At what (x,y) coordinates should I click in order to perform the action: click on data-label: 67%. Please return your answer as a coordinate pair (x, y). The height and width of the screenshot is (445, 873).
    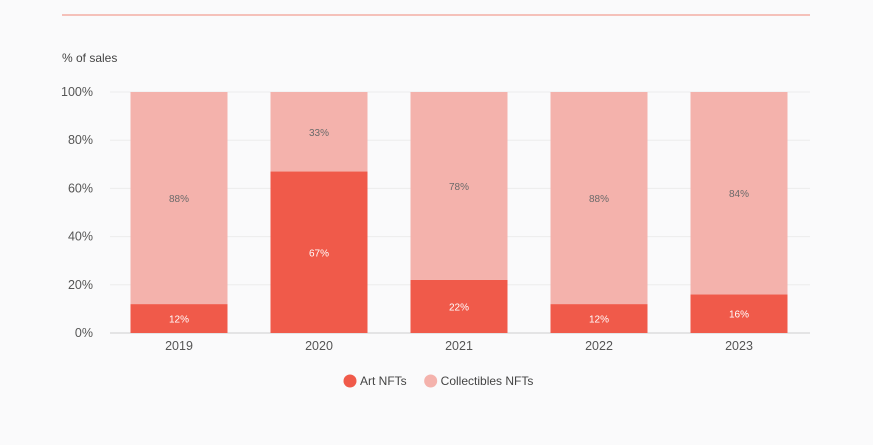
    Looking at the image, I should click on (319, 253).